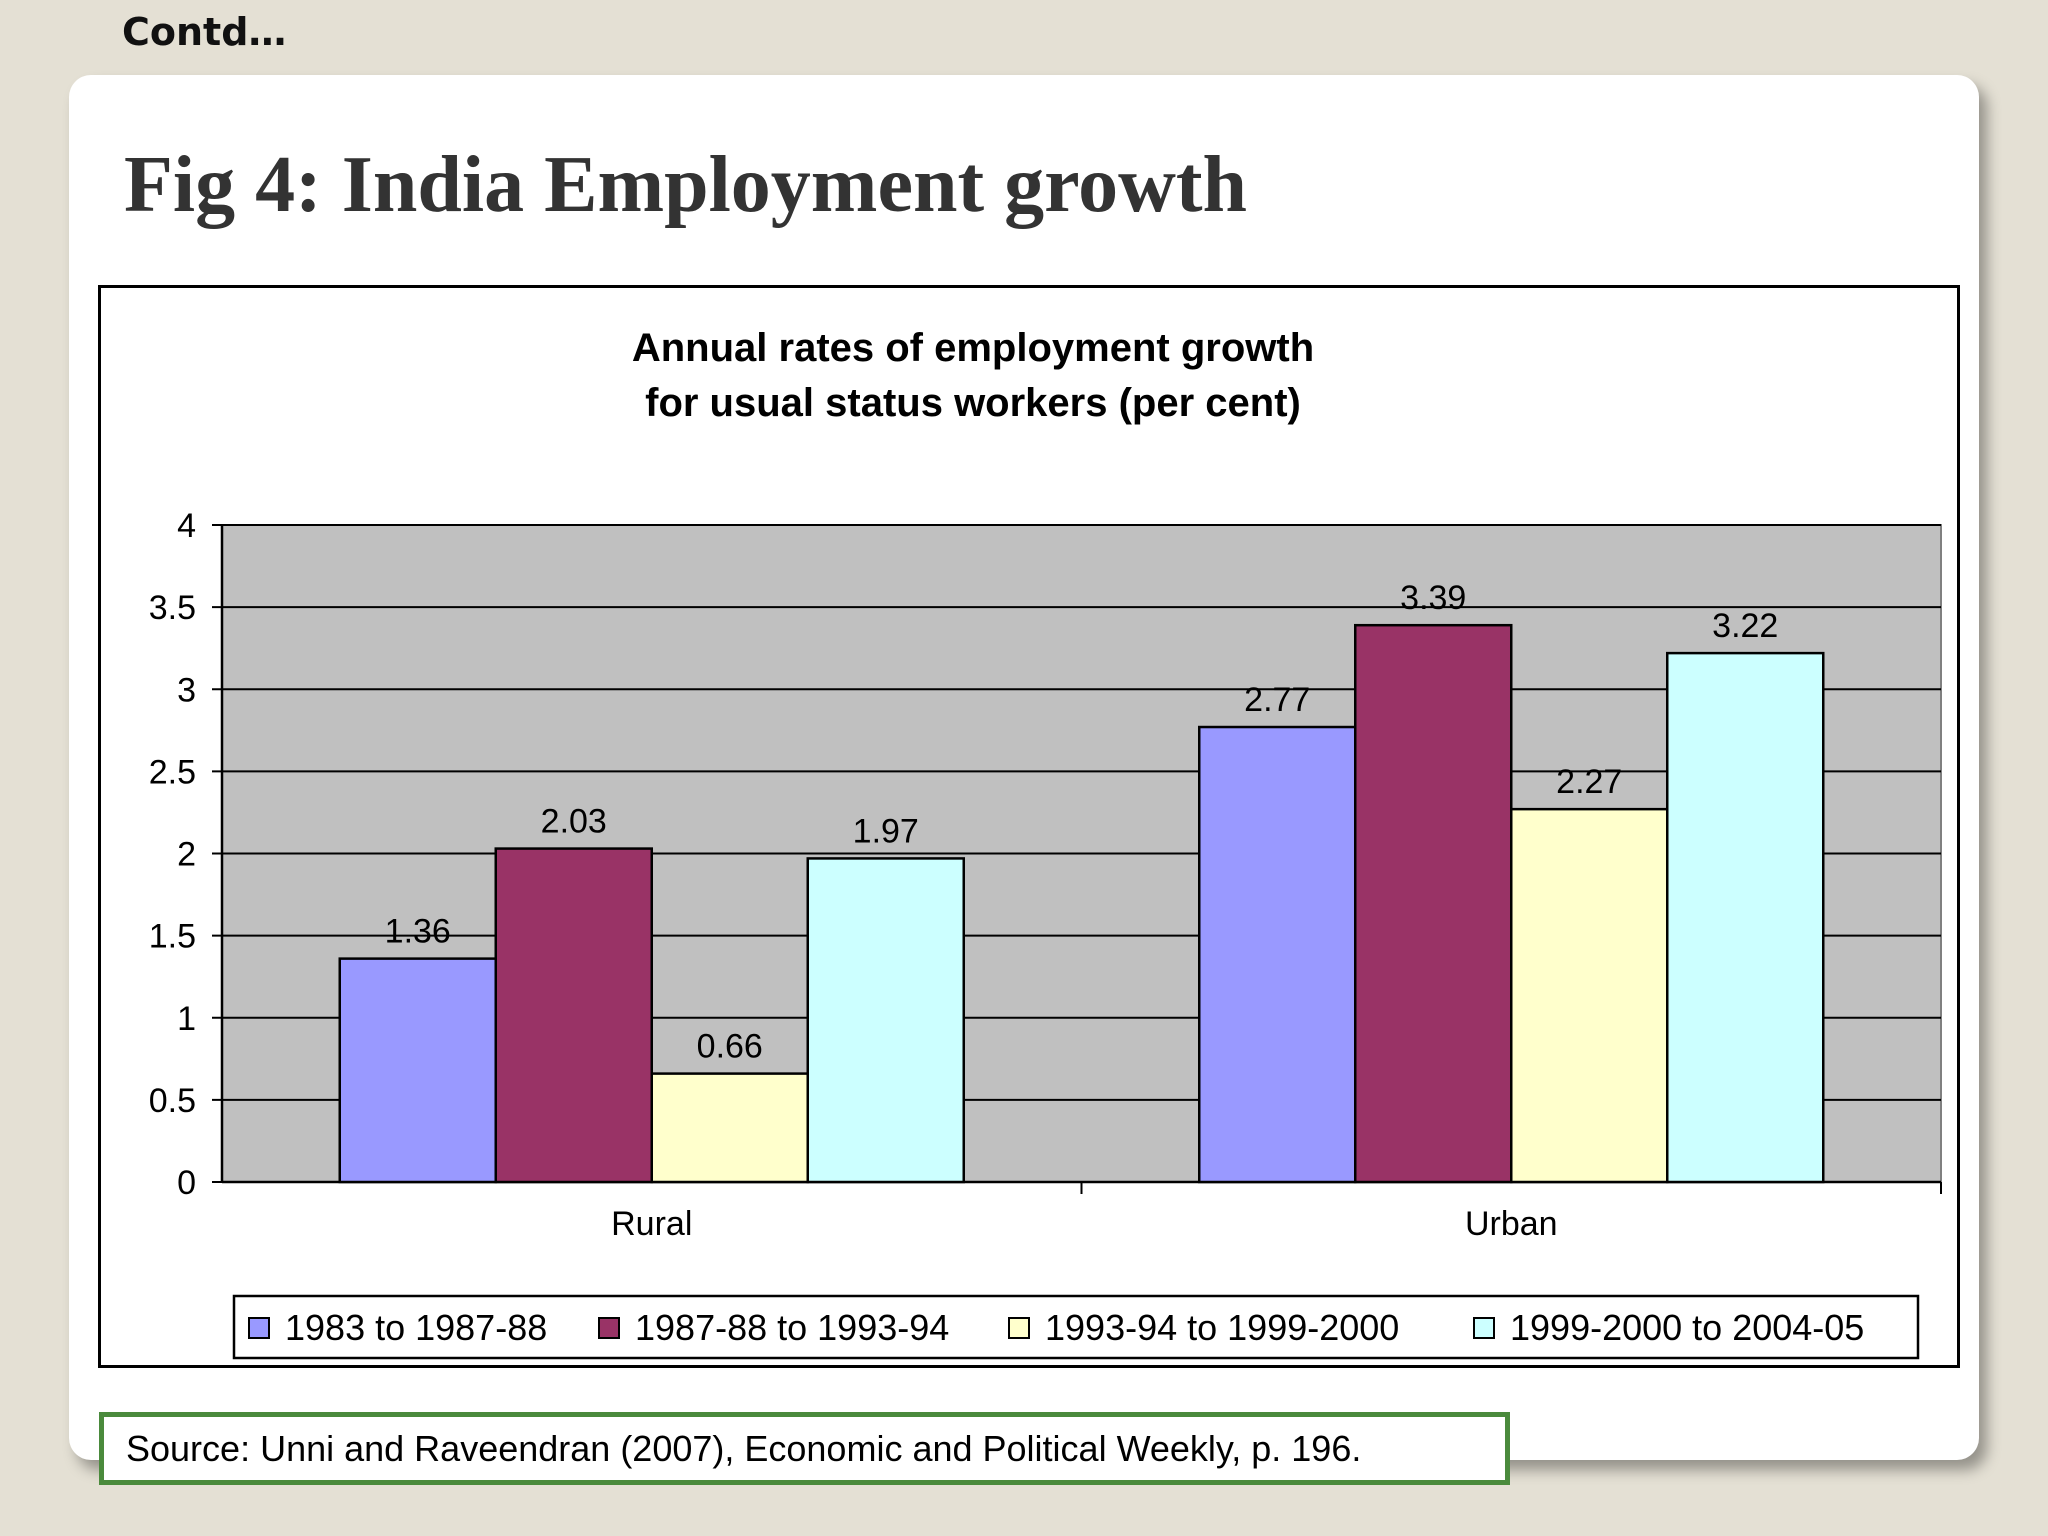 Image resolution: width=2048 pixels, height=1536 pixels. Describe the element at coordinates (792, 1327) in the screenshot. I see `legend-entry: 1987-88 to 1993-94` at that location.